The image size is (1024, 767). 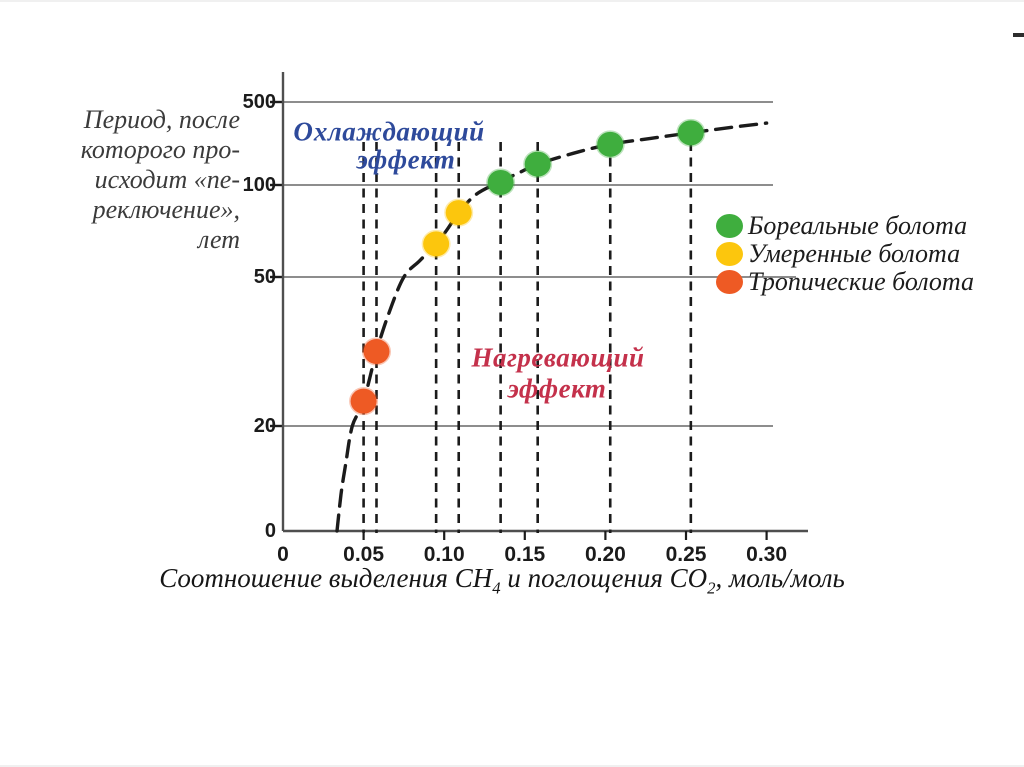 What do you see at coordinates (780, 578) in the screenshot?
I see `x-axis-title-segment: , моль/моль` at bounding box center [780, 578].